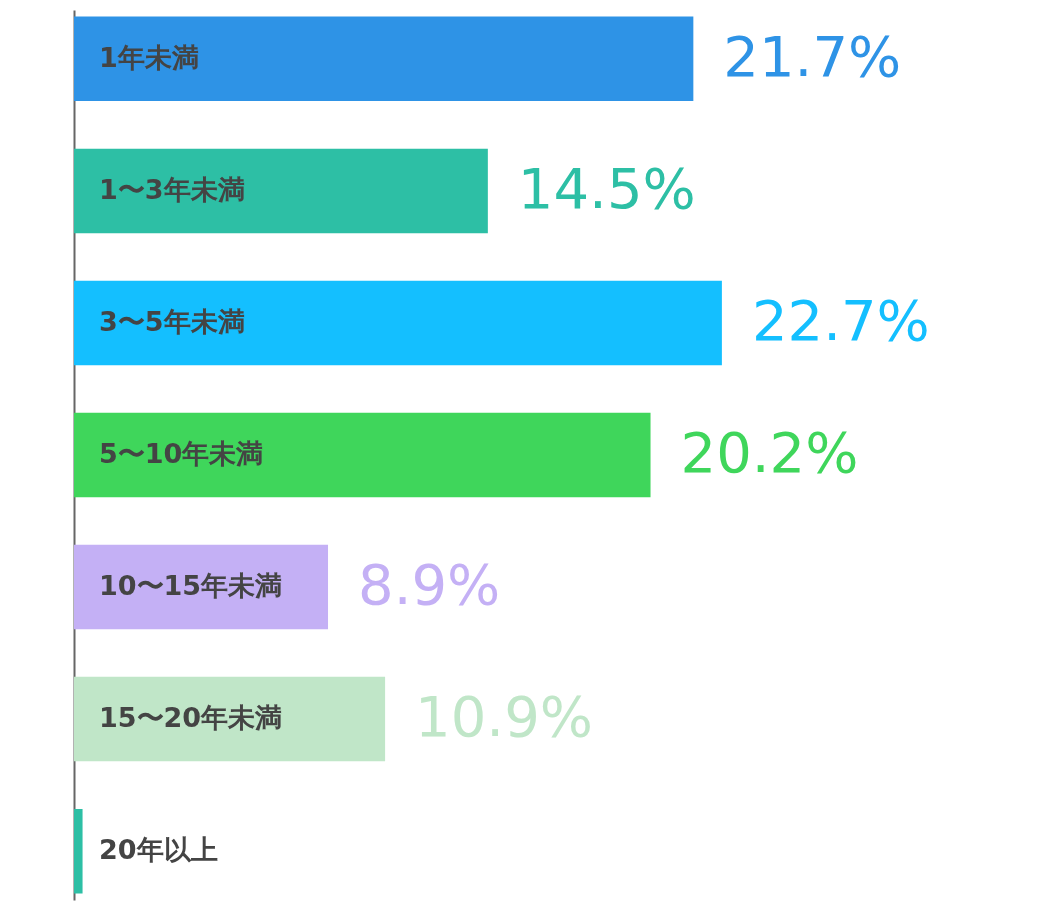  I want to click on data-label: 8.9%, so click(429, 585).